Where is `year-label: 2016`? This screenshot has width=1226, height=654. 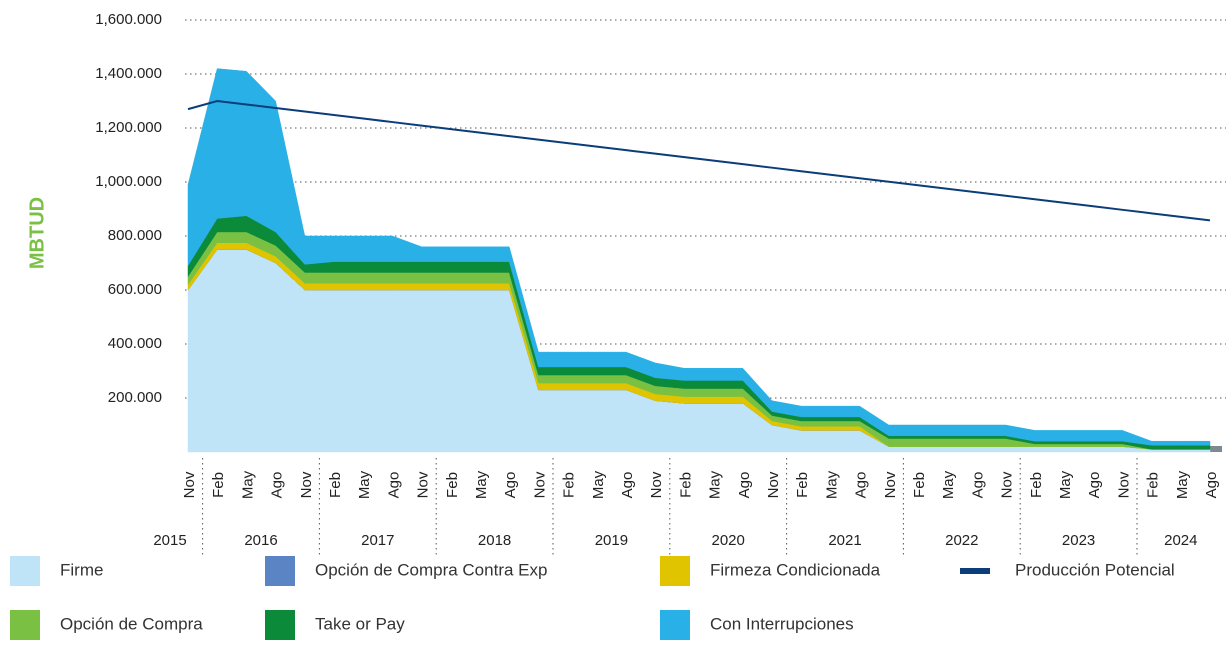
year-label: 2016 is located at coordinates (260, 540).